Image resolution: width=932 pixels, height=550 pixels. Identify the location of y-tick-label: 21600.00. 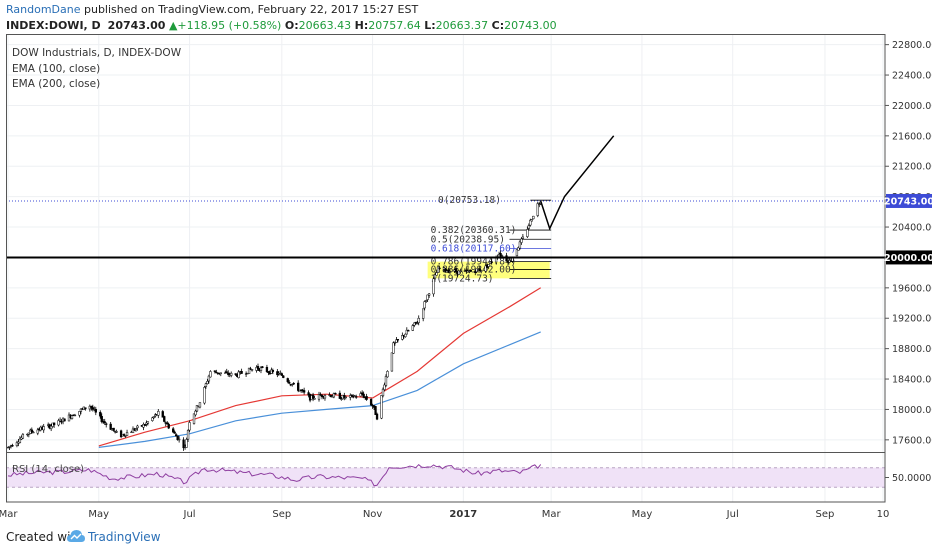
(912, 136).